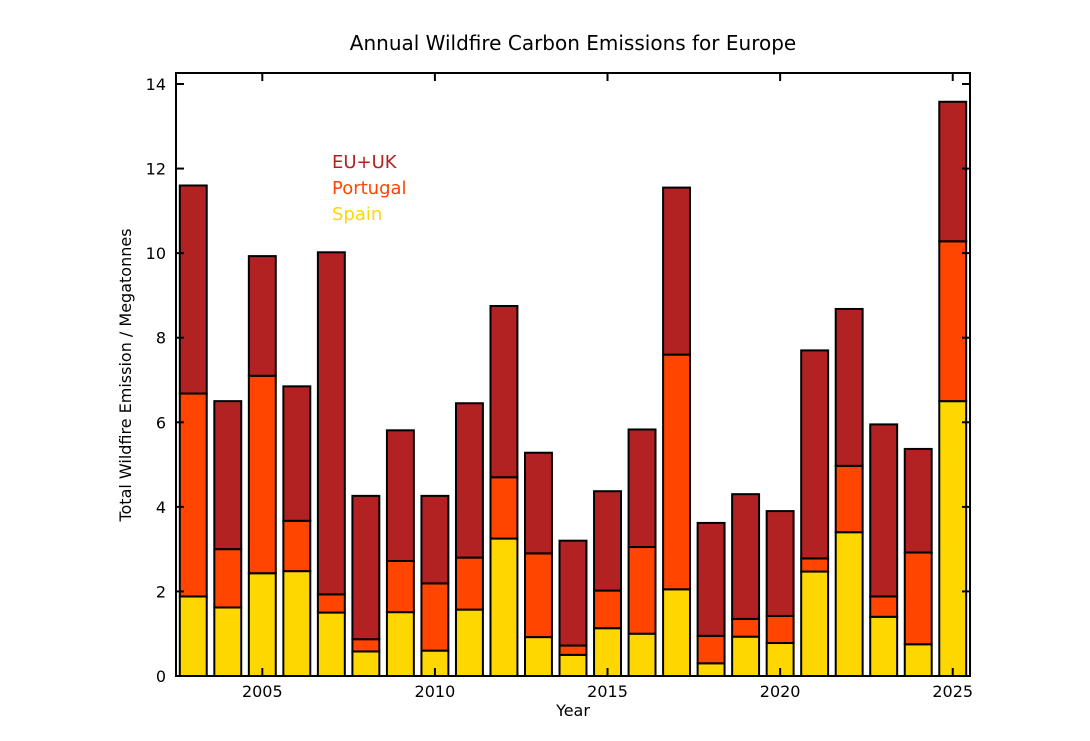  Describe the element at coordinates (677, 472) in the screenshot. I see `bar-portugal-2017` at that location.